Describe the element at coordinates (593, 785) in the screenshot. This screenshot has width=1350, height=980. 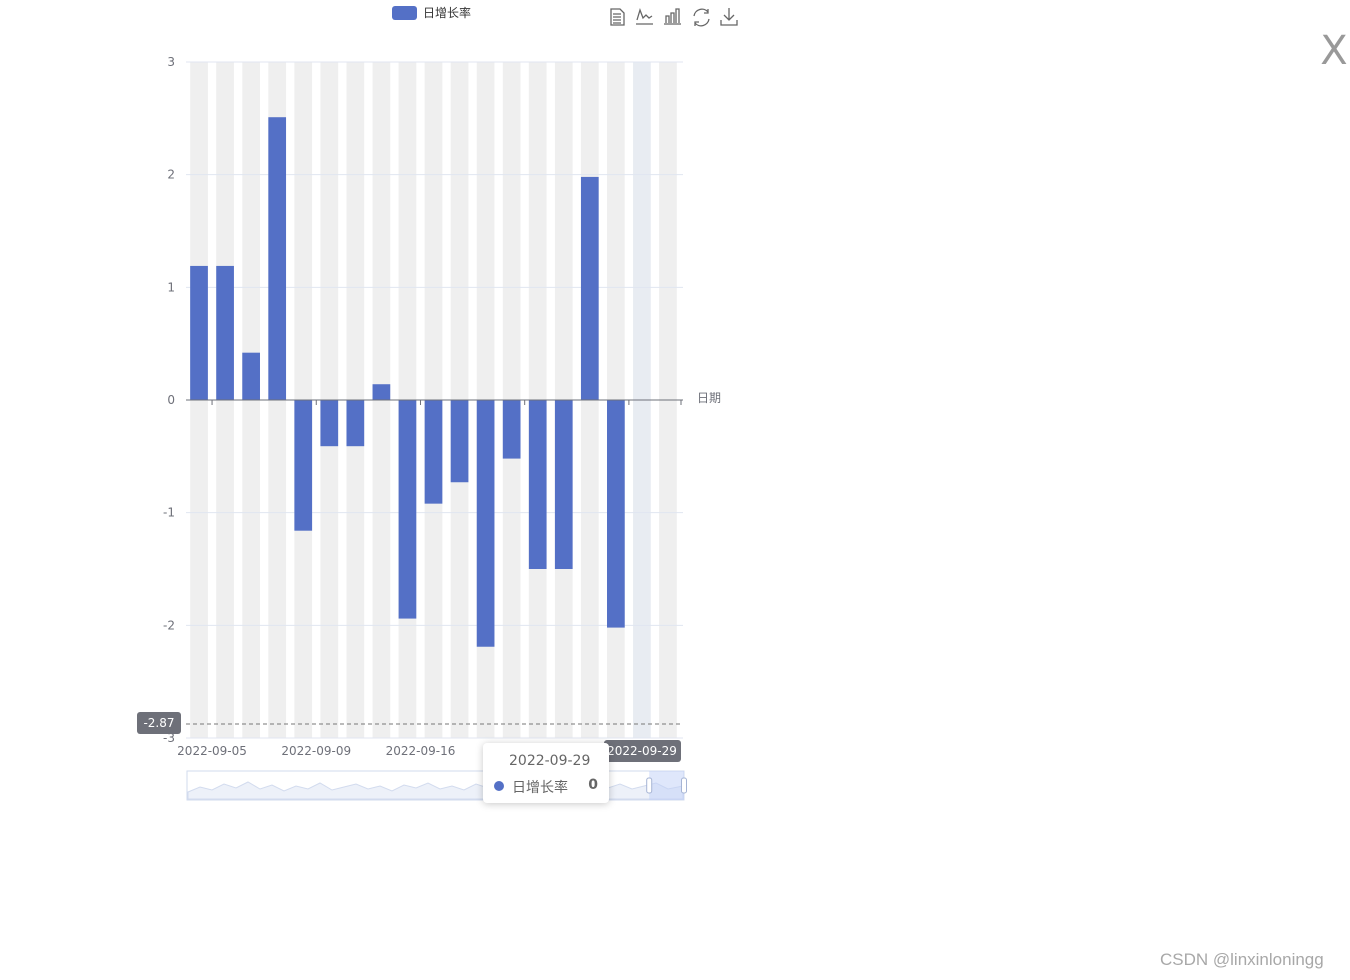
I see `tooltip-value: 0` at that location.